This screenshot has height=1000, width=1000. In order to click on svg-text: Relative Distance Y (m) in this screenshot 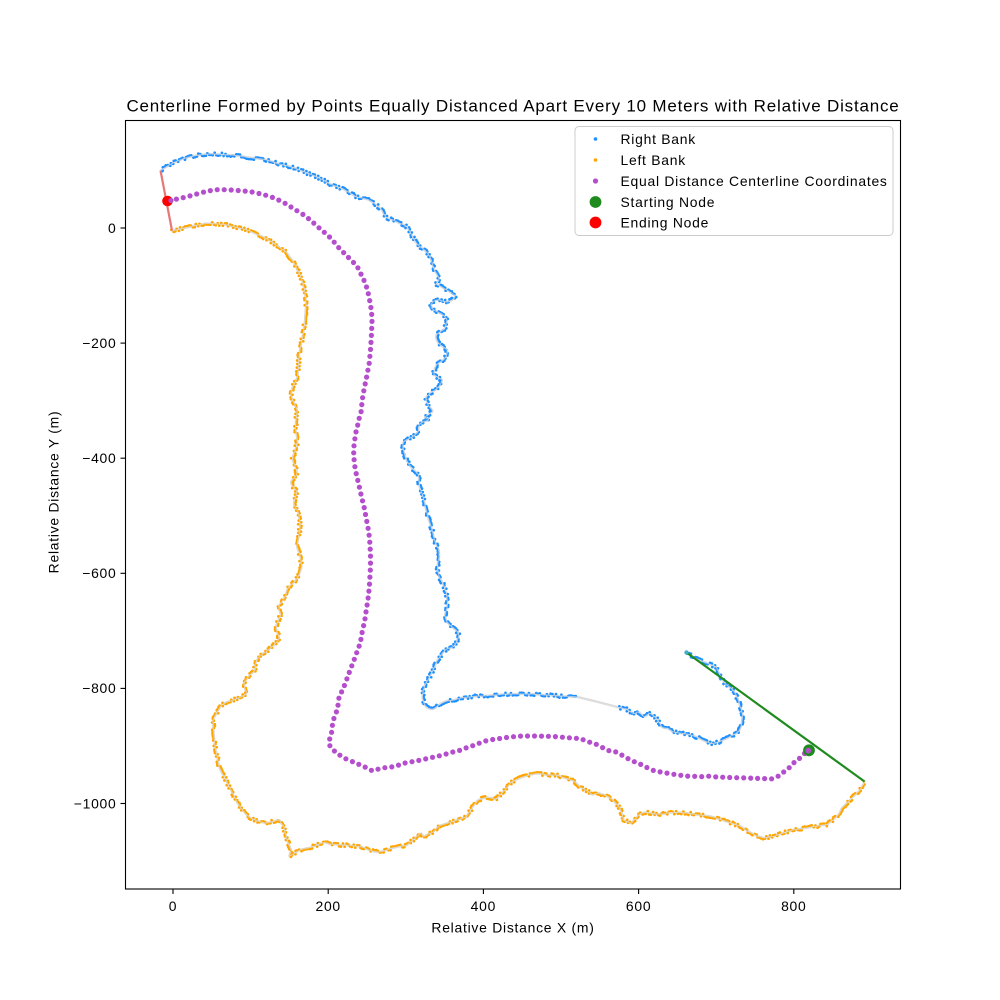, I will do `click(54, 492)`.